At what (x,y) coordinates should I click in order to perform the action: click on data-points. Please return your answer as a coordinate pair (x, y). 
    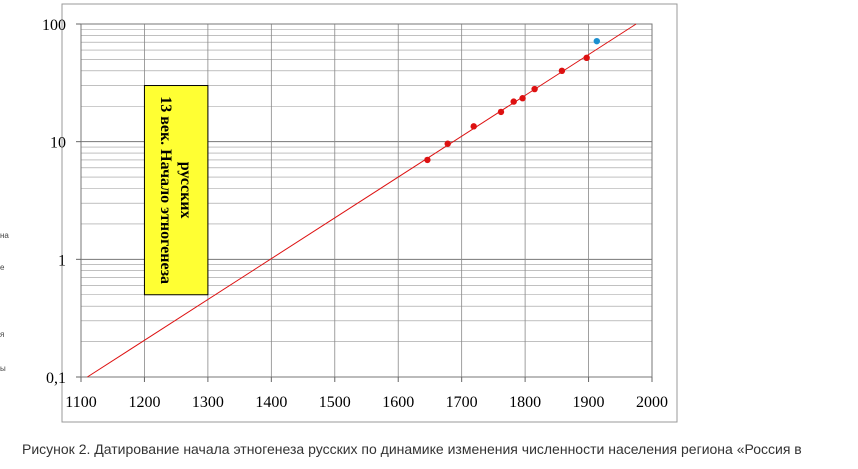
    Looking at the image, I should click on (512, 100).